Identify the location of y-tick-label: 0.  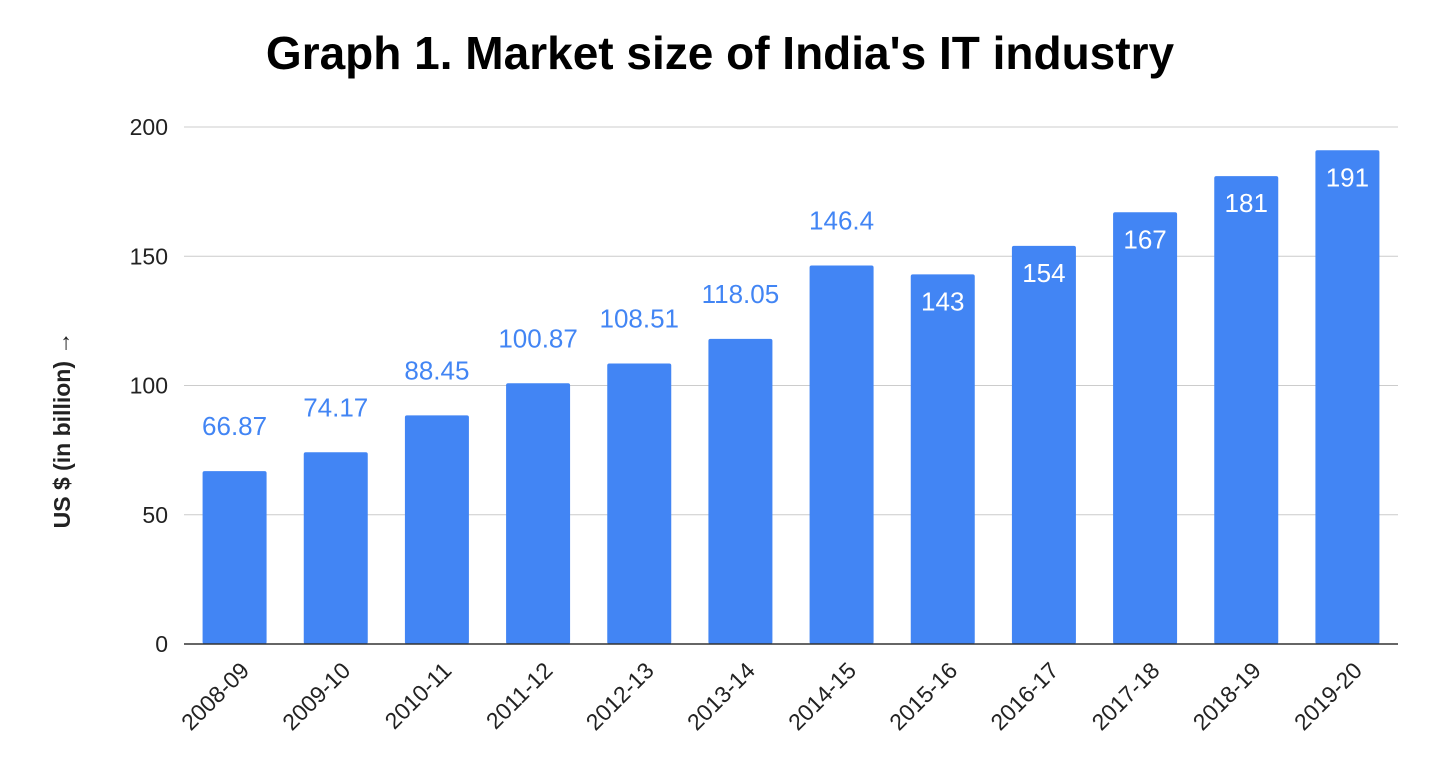
(161, 644).